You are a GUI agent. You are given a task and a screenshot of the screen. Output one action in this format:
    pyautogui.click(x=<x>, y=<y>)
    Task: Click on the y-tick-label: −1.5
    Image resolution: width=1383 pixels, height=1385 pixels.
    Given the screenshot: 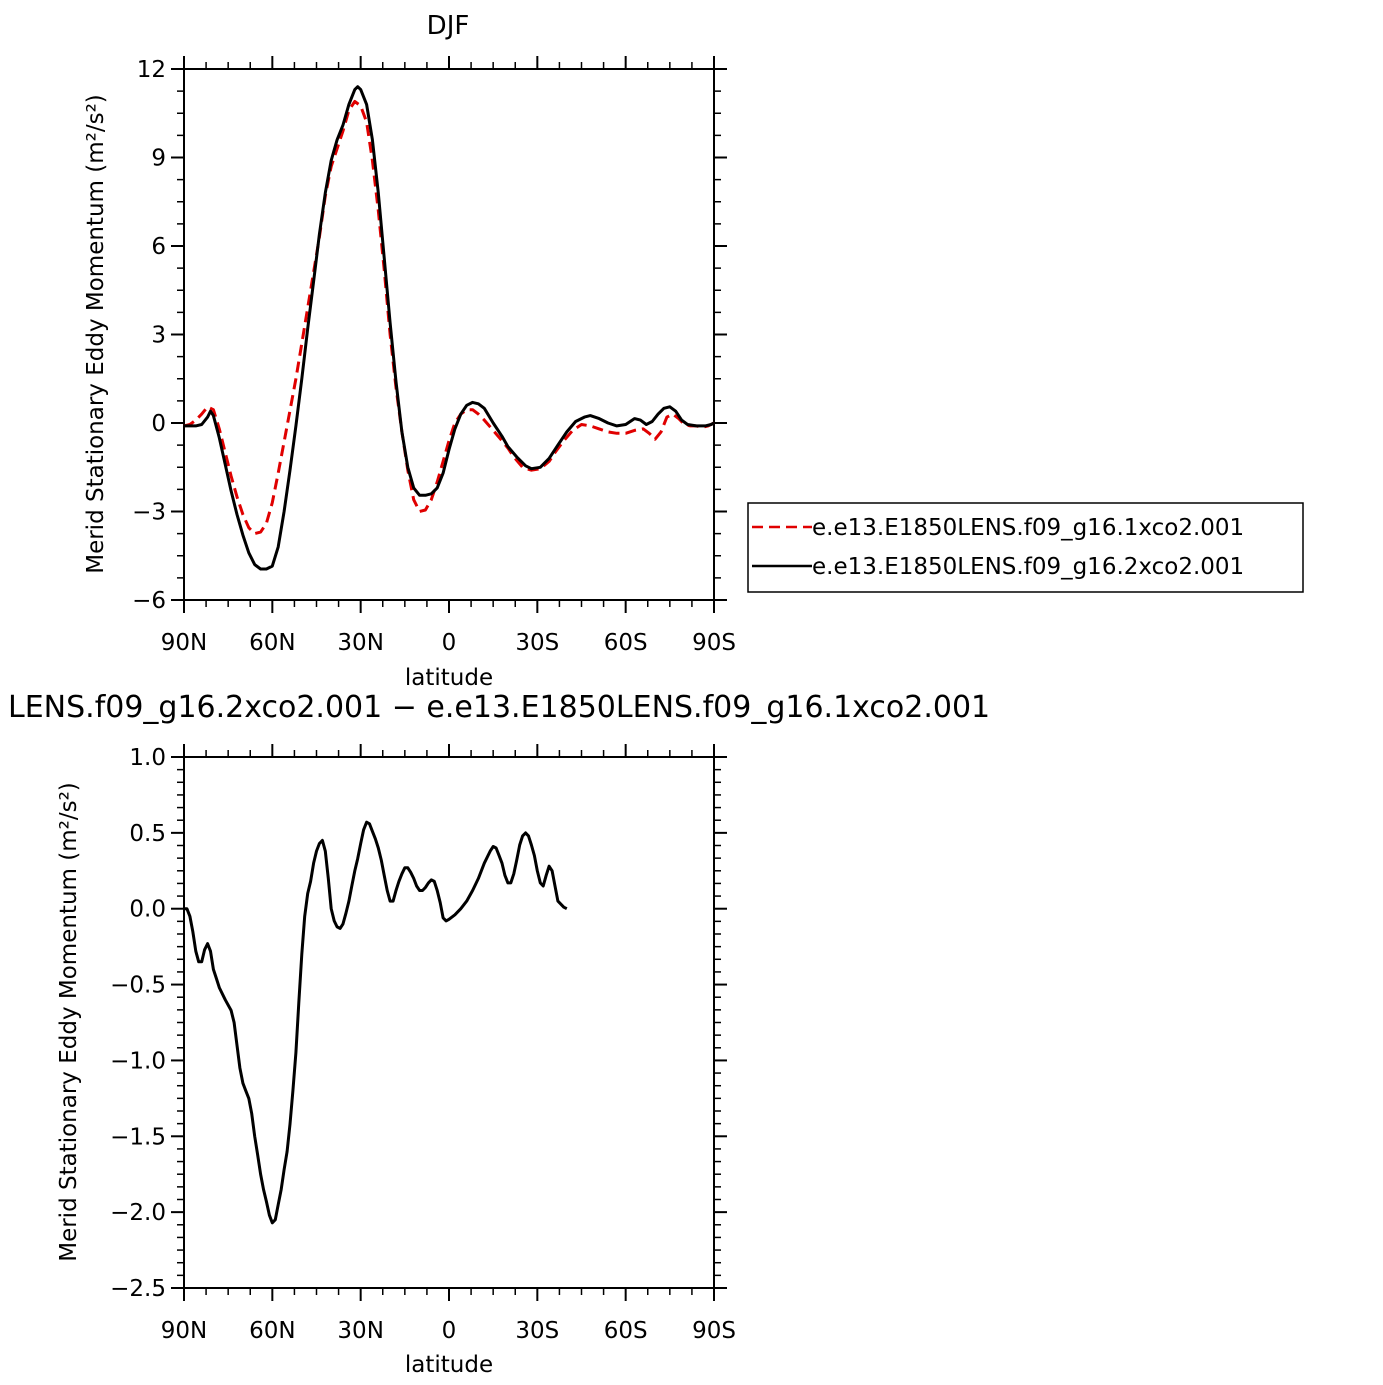 What is the action you would take?
    pyautogui.click(x=138, y=1137)
    